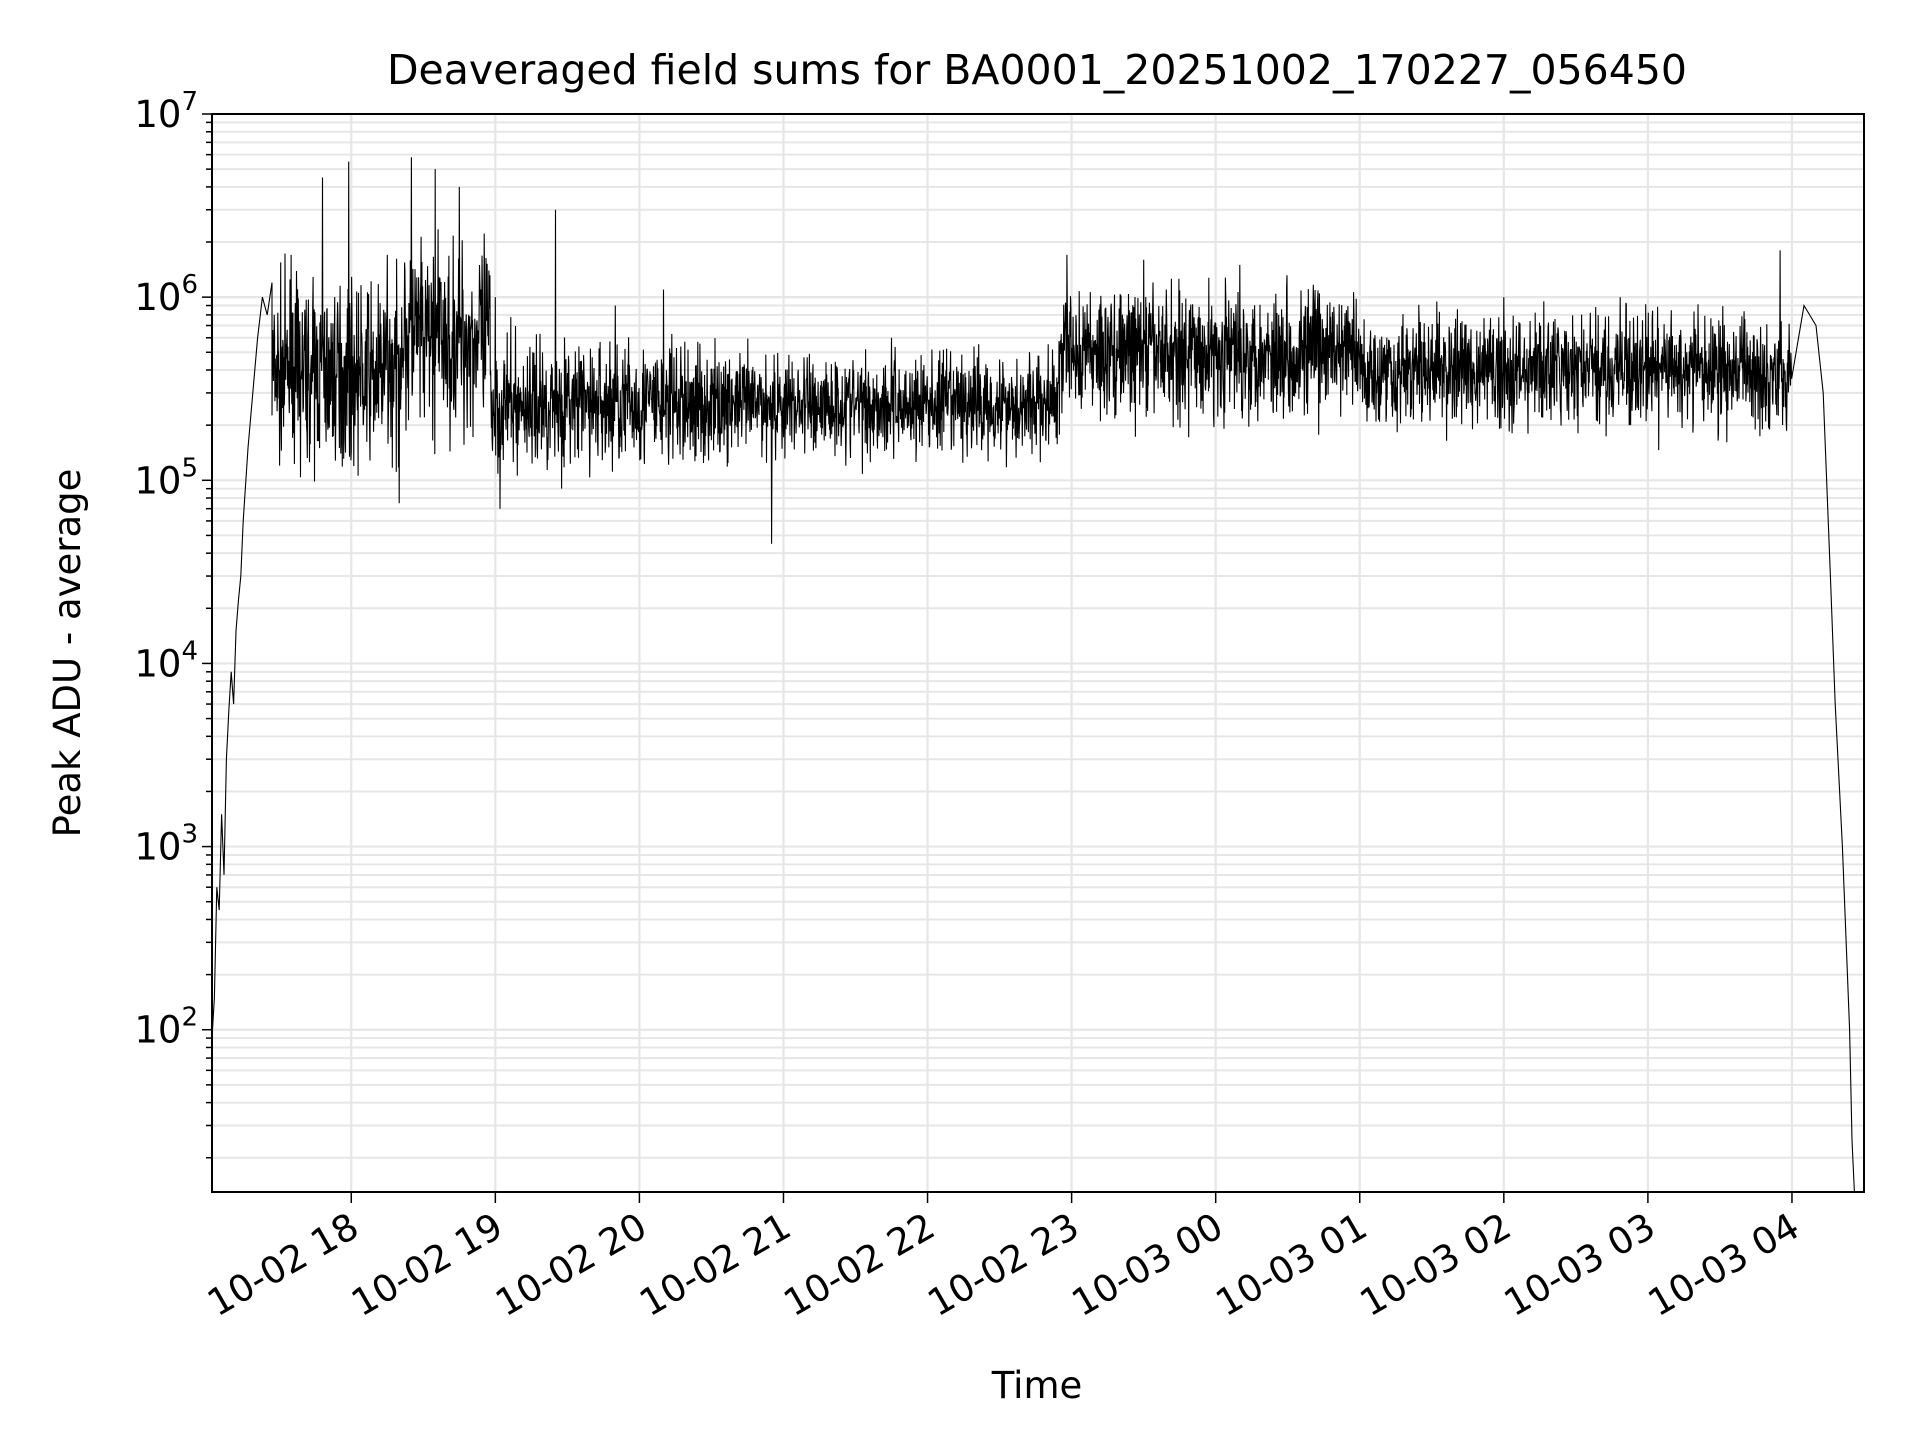 The image size is (1920, 1440). Describe the element at coordinates (166, 660) in the screenshot. I see `y-tick-label: 10⁴` at that location.